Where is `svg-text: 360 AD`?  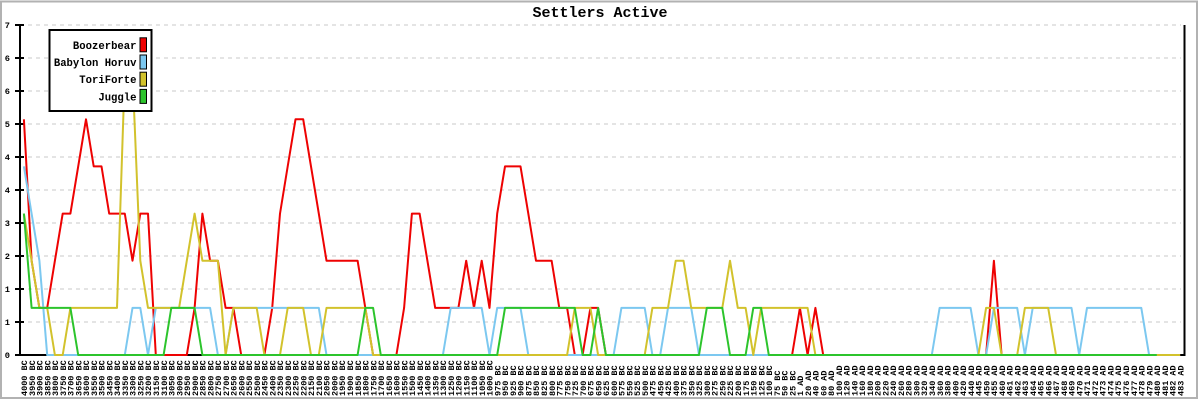
svg-text: 360 AD is located at coordinates (941, 380).